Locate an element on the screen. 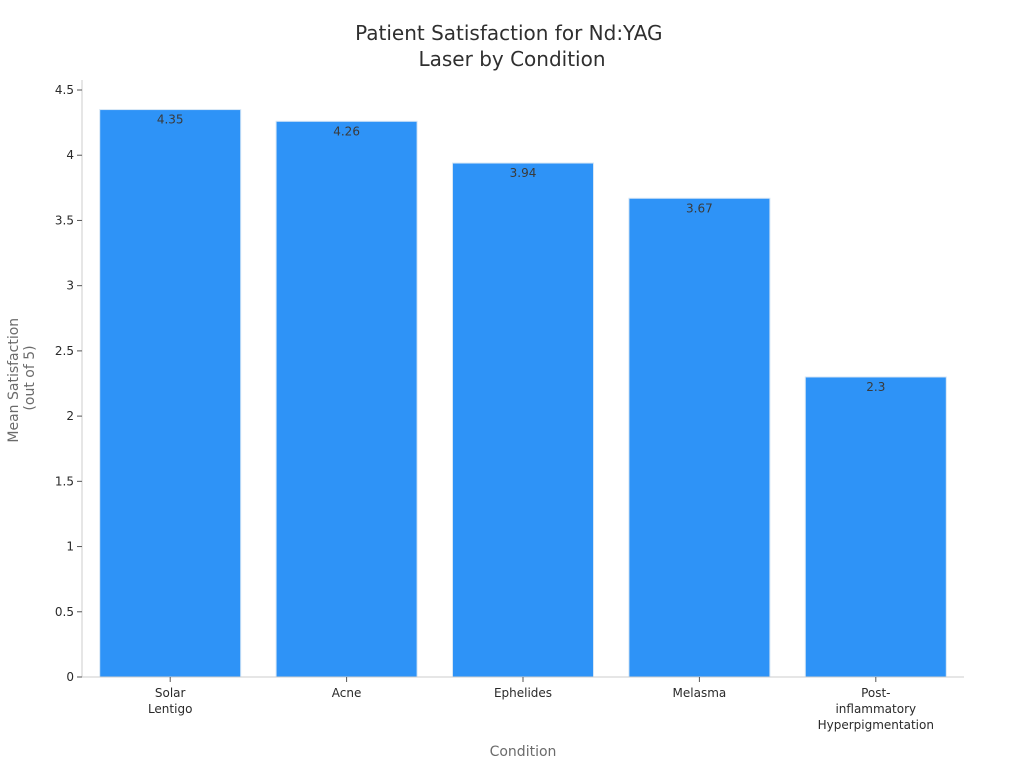  y-axis-title-line-1: Mean Satisfaction is located at coordinates (14, 380).